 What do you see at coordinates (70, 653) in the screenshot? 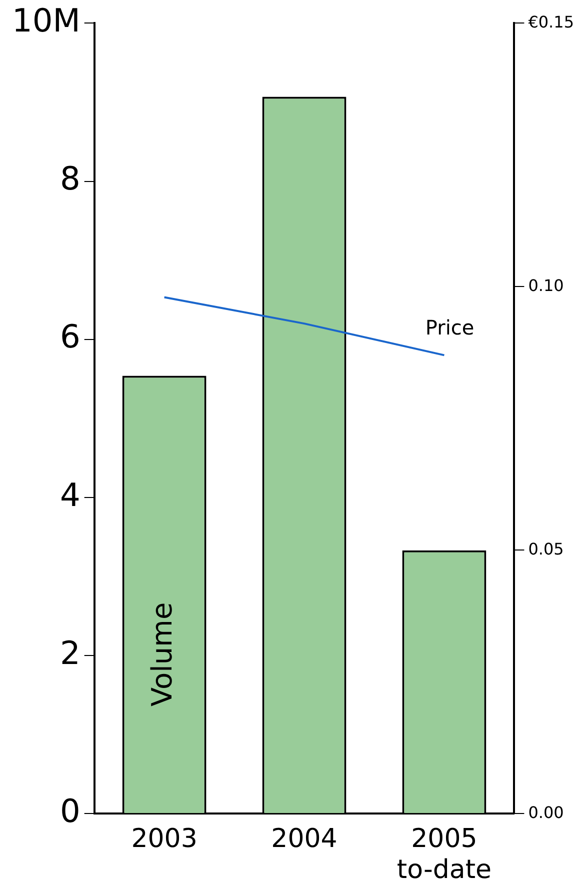
I see `y-tick-label: 2` at bounding box center [70, 653].